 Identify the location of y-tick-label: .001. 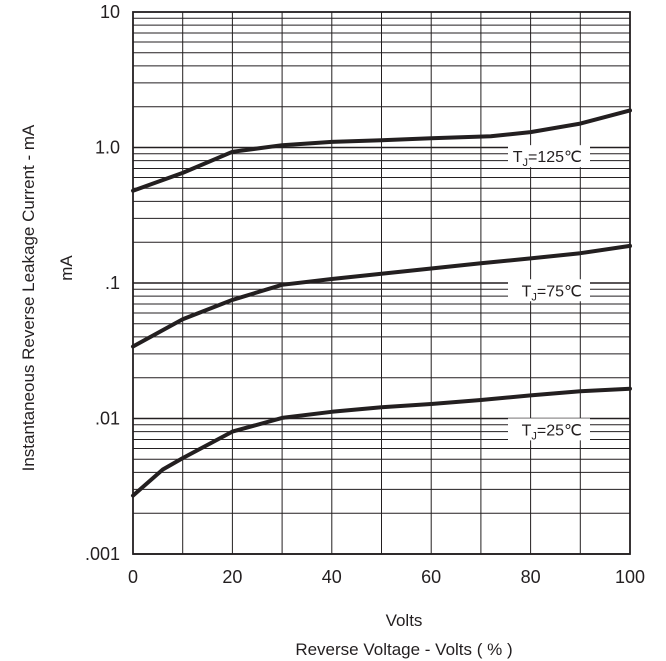
(102, 554).